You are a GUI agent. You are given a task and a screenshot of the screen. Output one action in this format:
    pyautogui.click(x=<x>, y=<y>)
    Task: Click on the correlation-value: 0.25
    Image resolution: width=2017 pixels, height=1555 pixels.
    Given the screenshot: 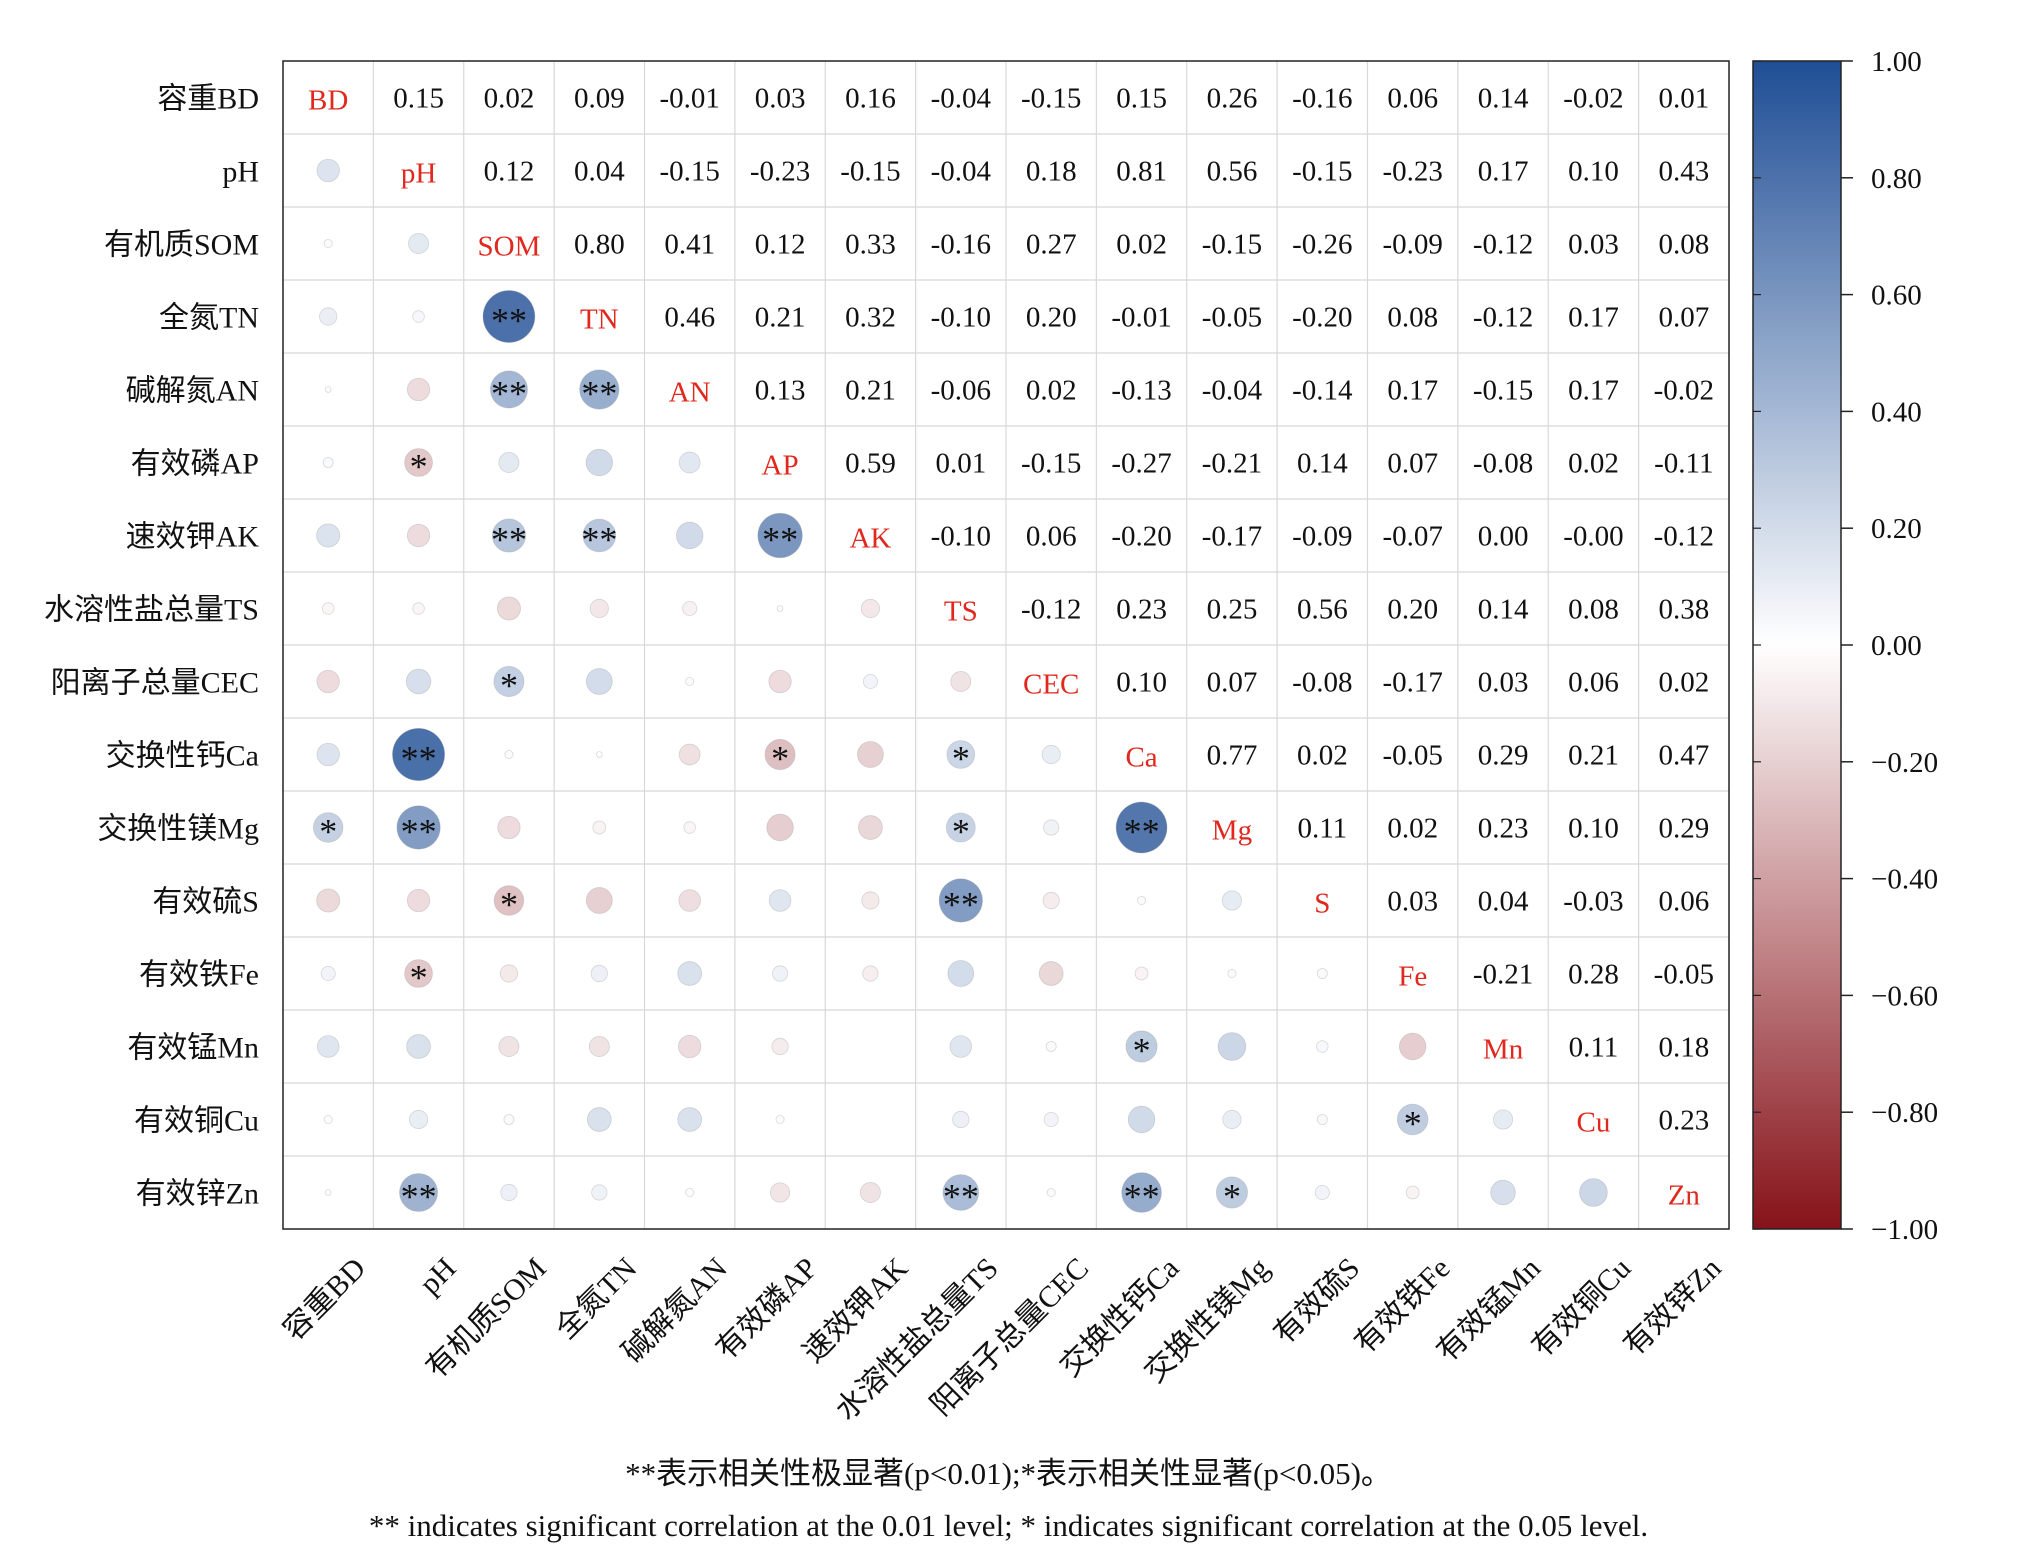 What is the action you would take?
    pyautogui.click(x=1232, y=610)
    